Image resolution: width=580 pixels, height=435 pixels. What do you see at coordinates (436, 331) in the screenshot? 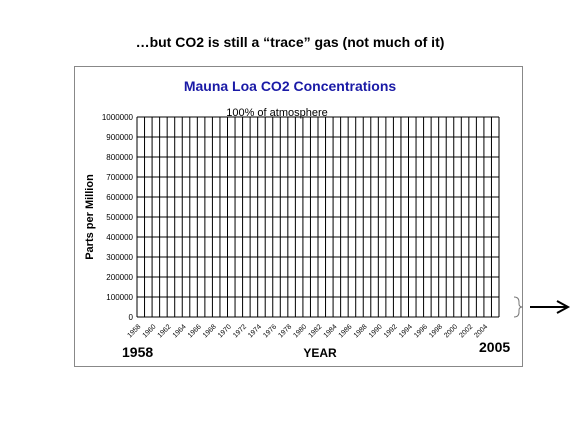
I see `x-tick-label: 1998` at bounding box center [436, 331].